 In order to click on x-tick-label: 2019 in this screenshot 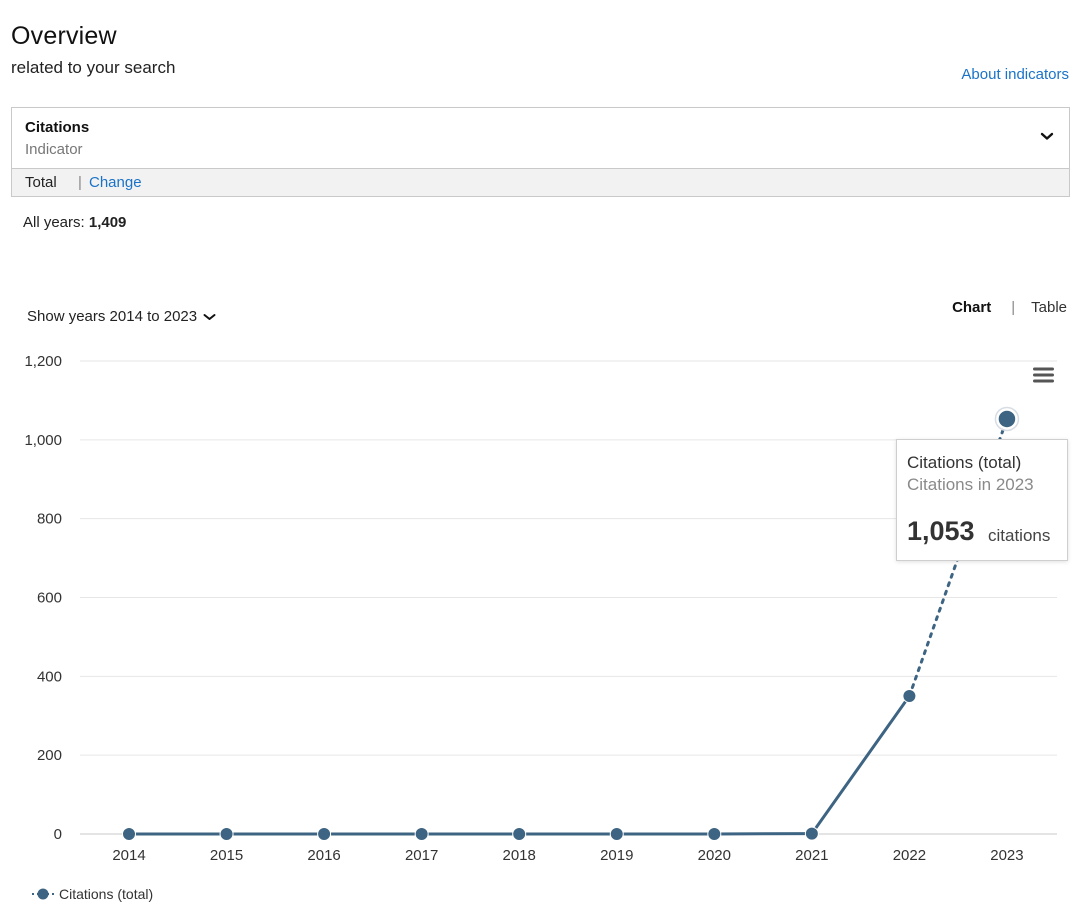, I will do `click(616, 855)`.